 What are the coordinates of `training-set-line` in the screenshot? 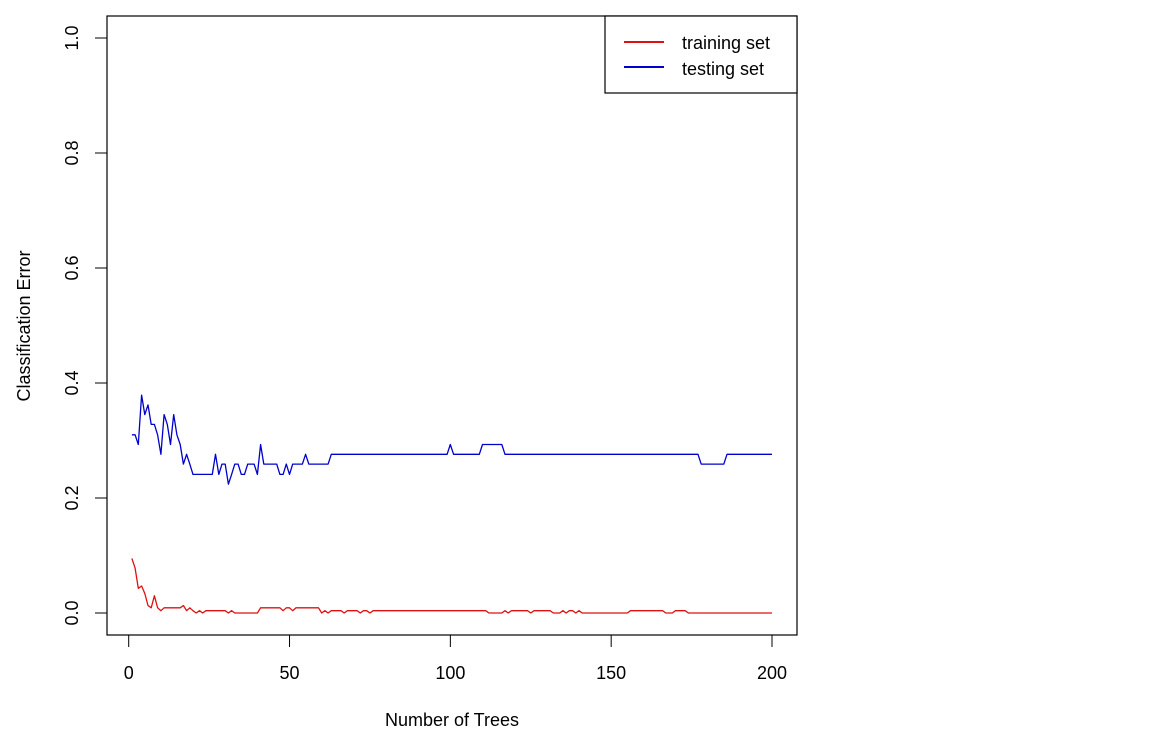 It's located at (451, 586).